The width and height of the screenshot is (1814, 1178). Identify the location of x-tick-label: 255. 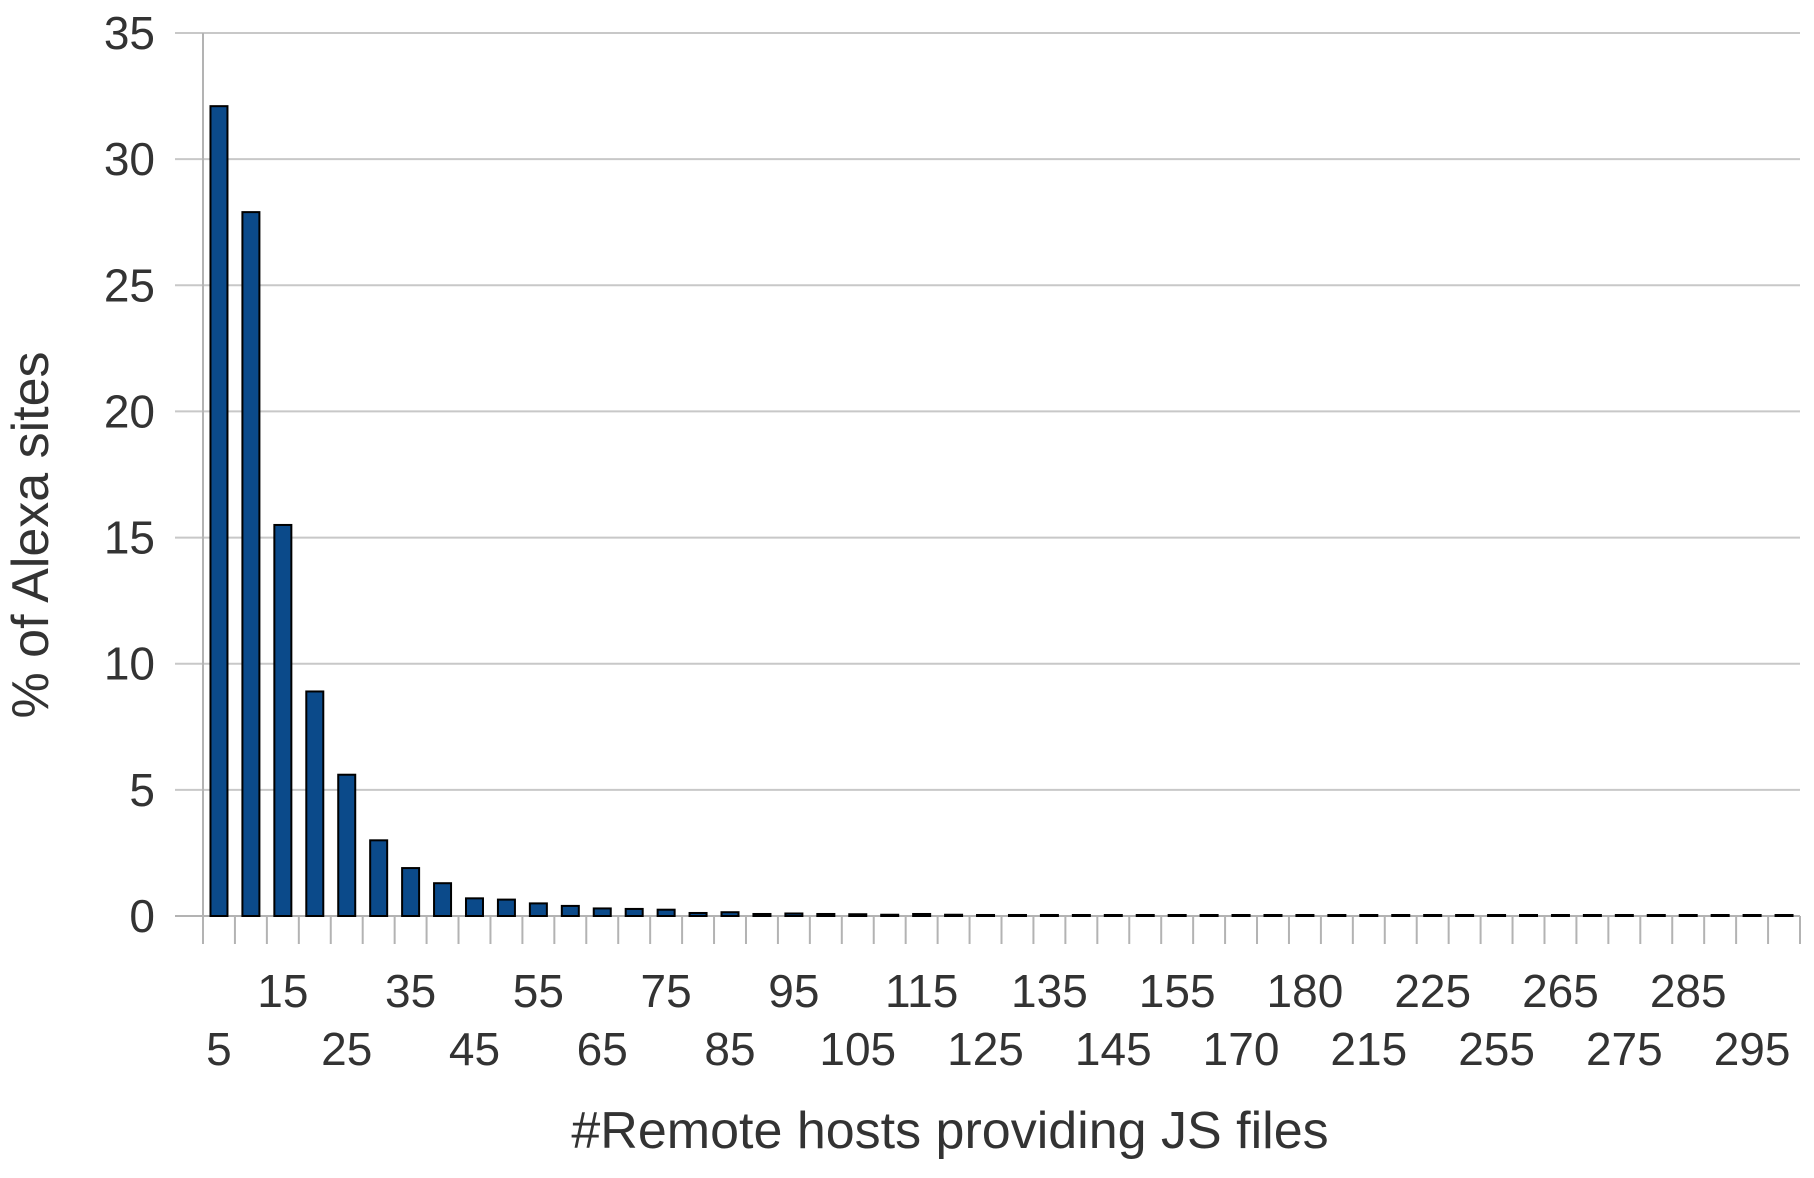
(1496, 1049).